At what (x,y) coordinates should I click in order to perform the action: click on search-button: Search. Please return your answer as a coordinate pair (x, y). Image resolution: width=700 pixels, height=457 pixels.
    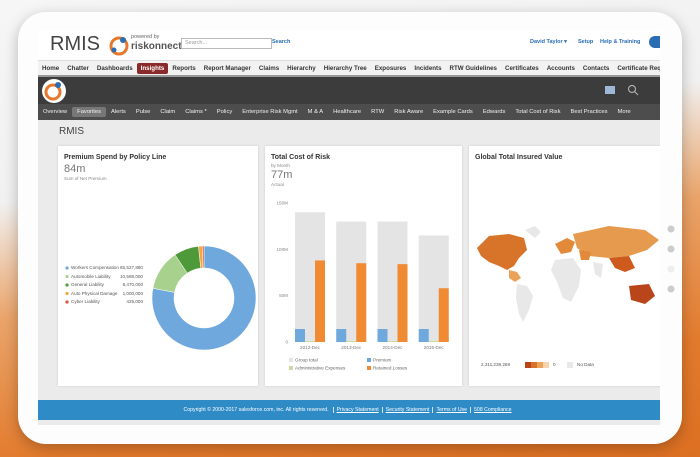
    Looking at the image, I should click on (281, 42).